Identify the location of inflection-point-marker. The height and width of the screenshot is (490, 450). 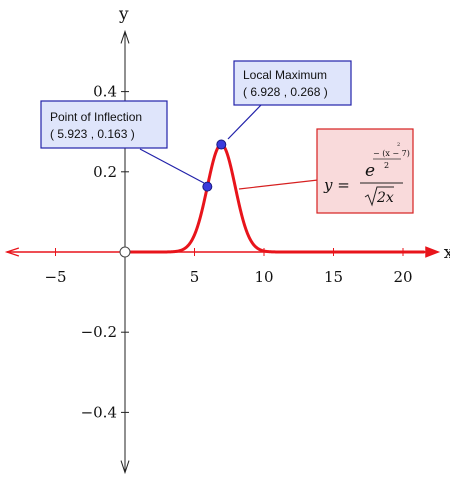
(207, 186).